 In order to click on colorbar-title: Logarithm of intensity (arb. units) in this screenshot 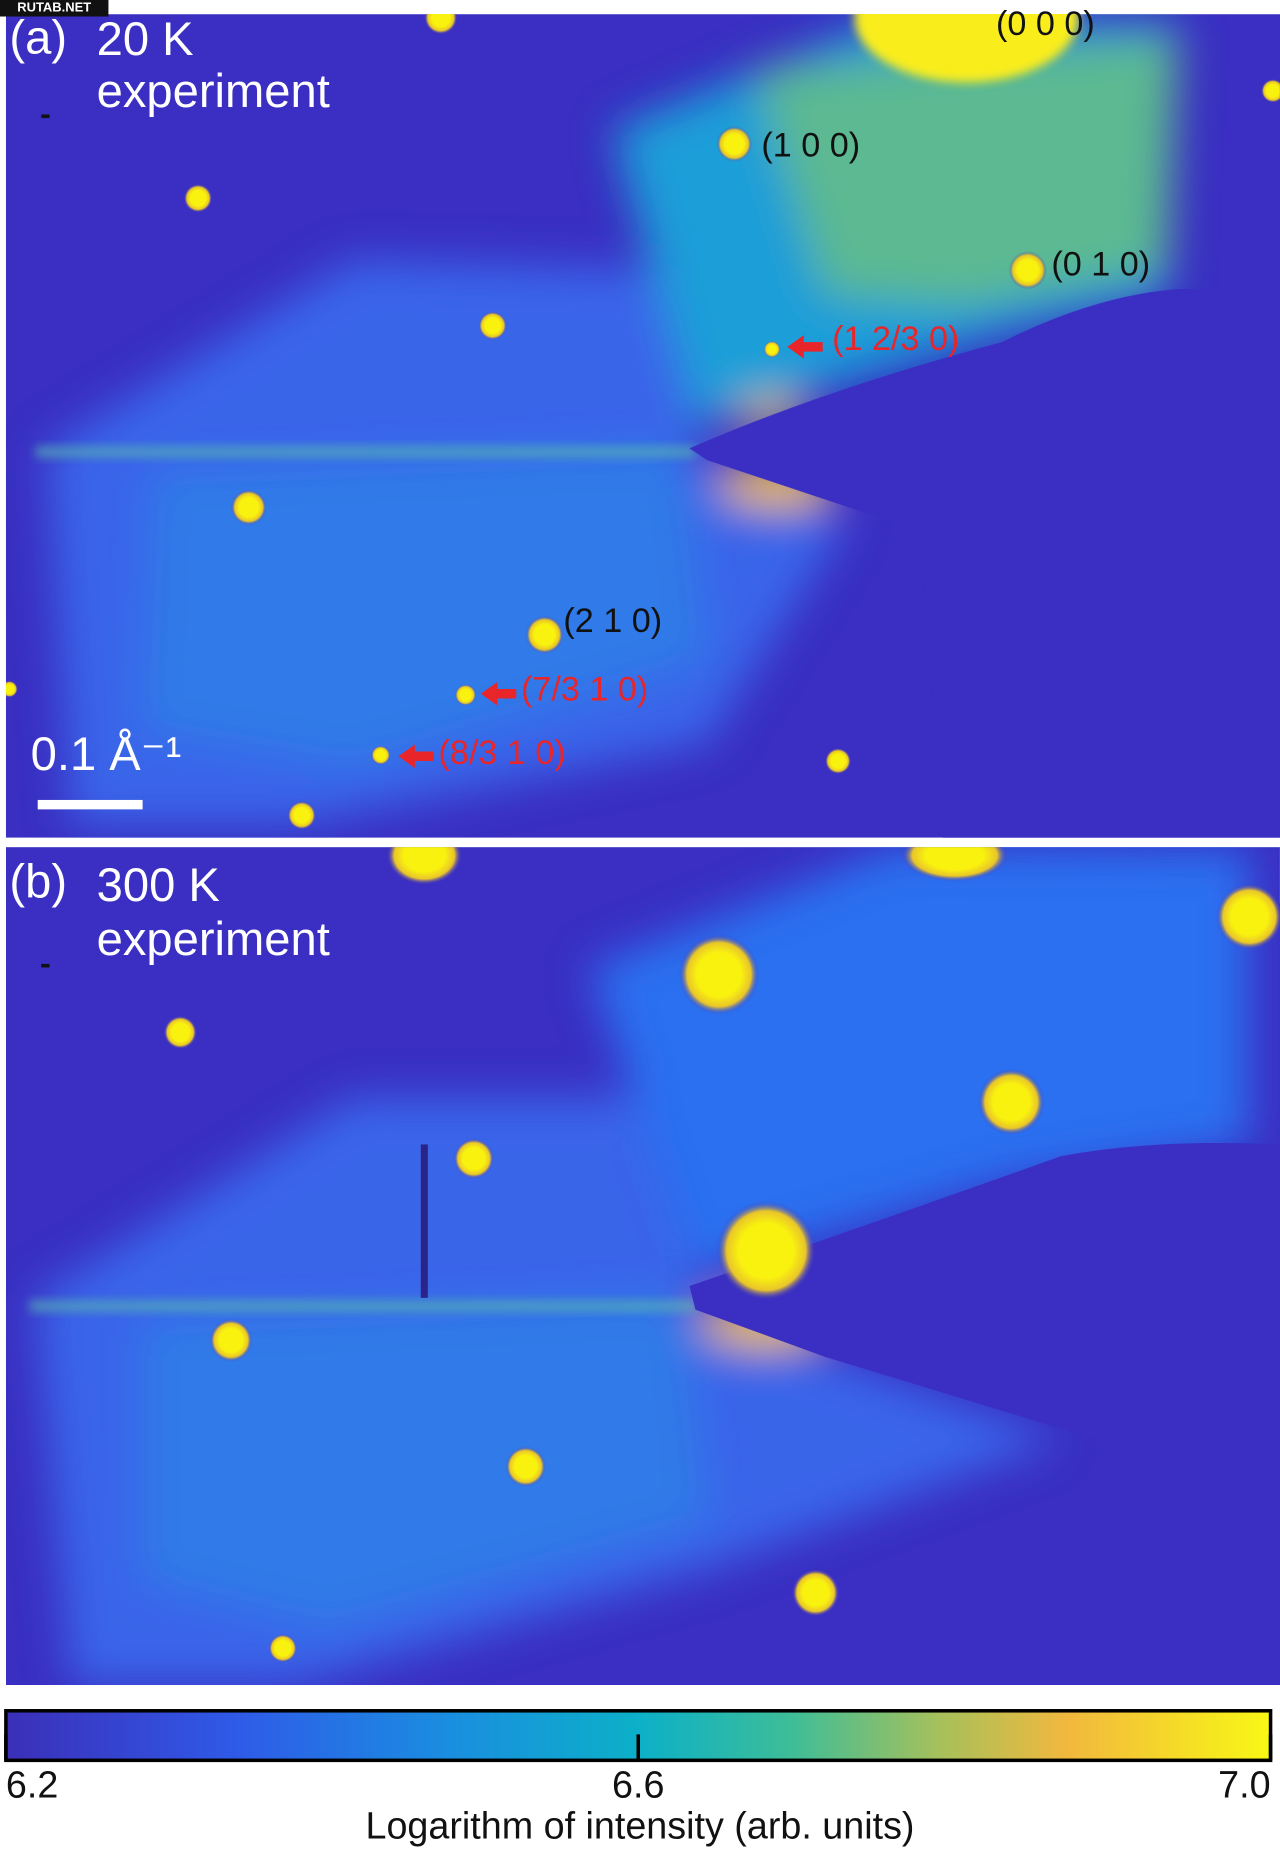, I will do `click(640, 1826)`.